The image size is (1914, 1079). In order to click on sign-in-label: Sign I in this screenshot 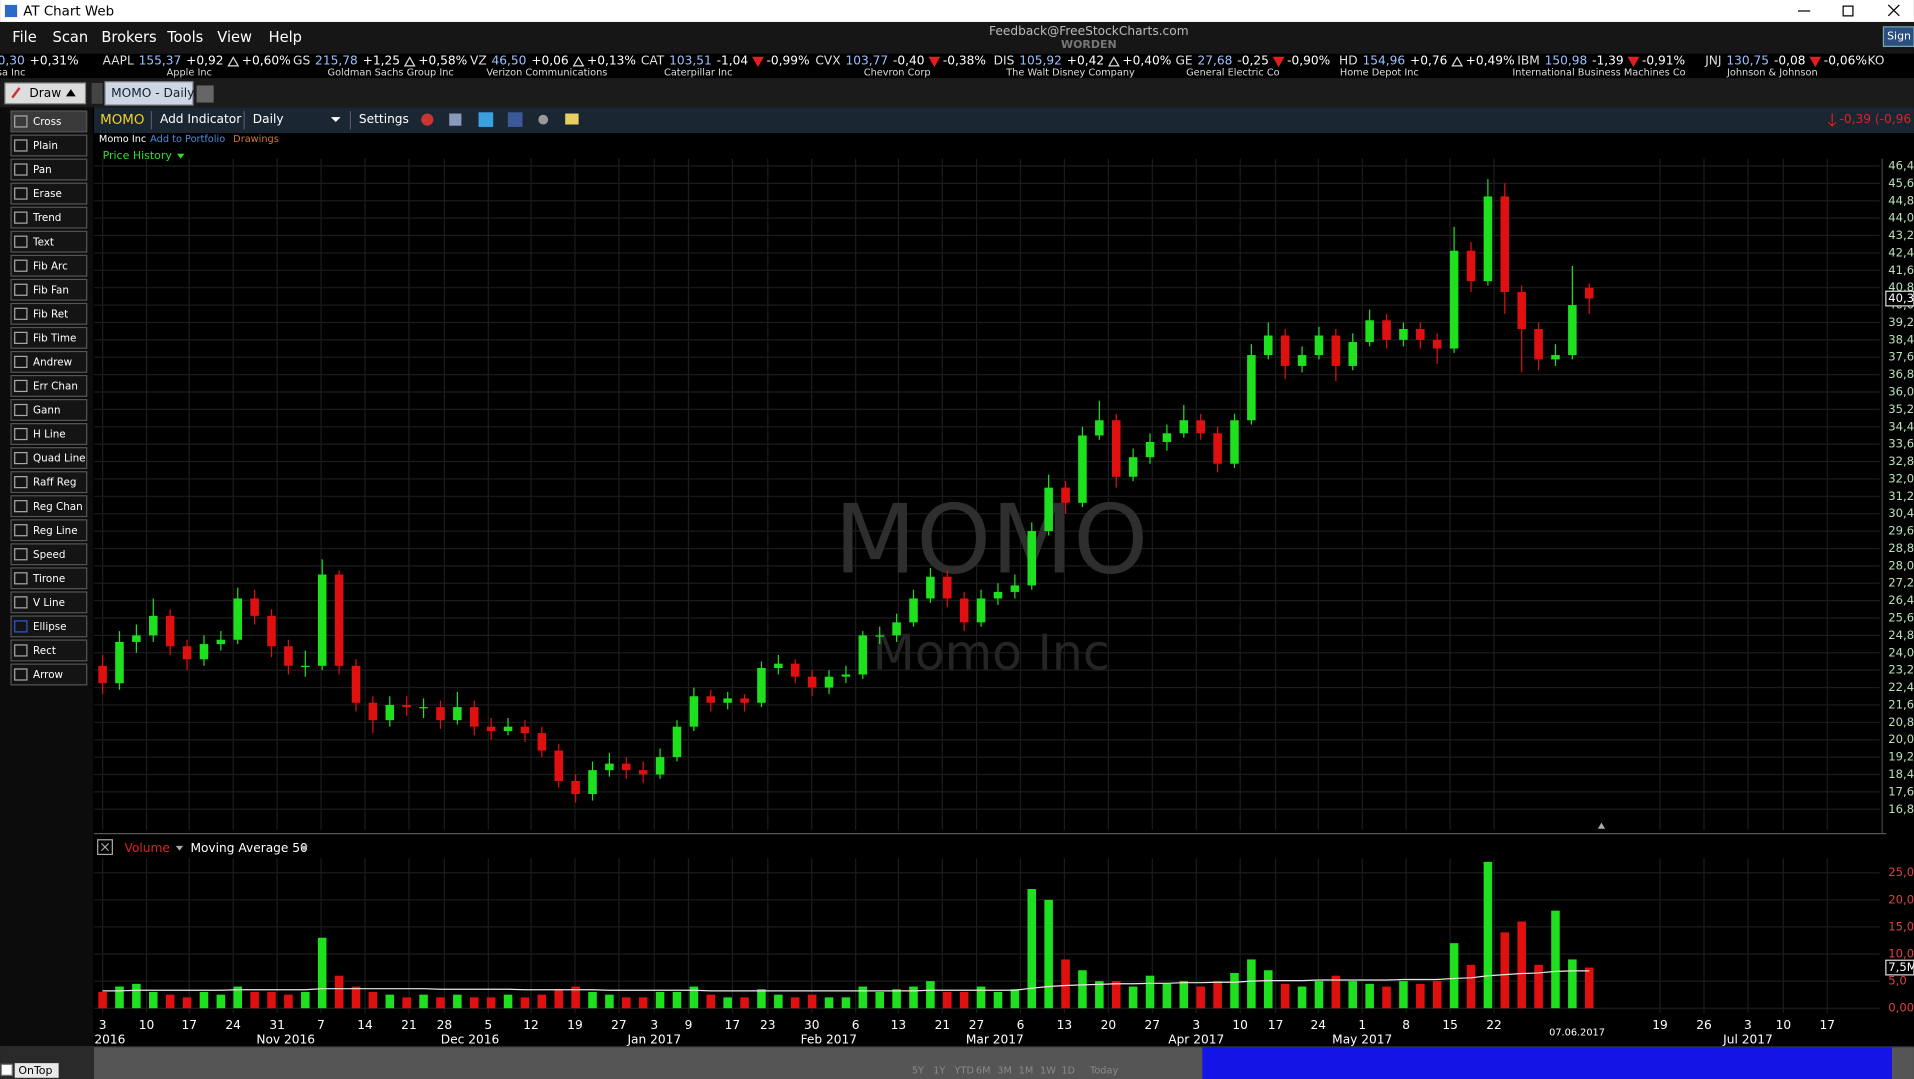, I will do `click(1900, 36)`.